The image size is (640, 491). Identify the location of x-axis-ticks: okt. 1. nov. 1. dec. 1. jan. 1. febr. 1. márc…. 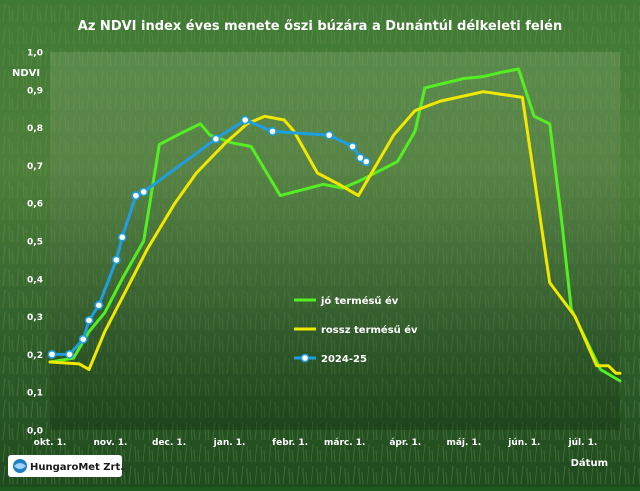
(316, 443).